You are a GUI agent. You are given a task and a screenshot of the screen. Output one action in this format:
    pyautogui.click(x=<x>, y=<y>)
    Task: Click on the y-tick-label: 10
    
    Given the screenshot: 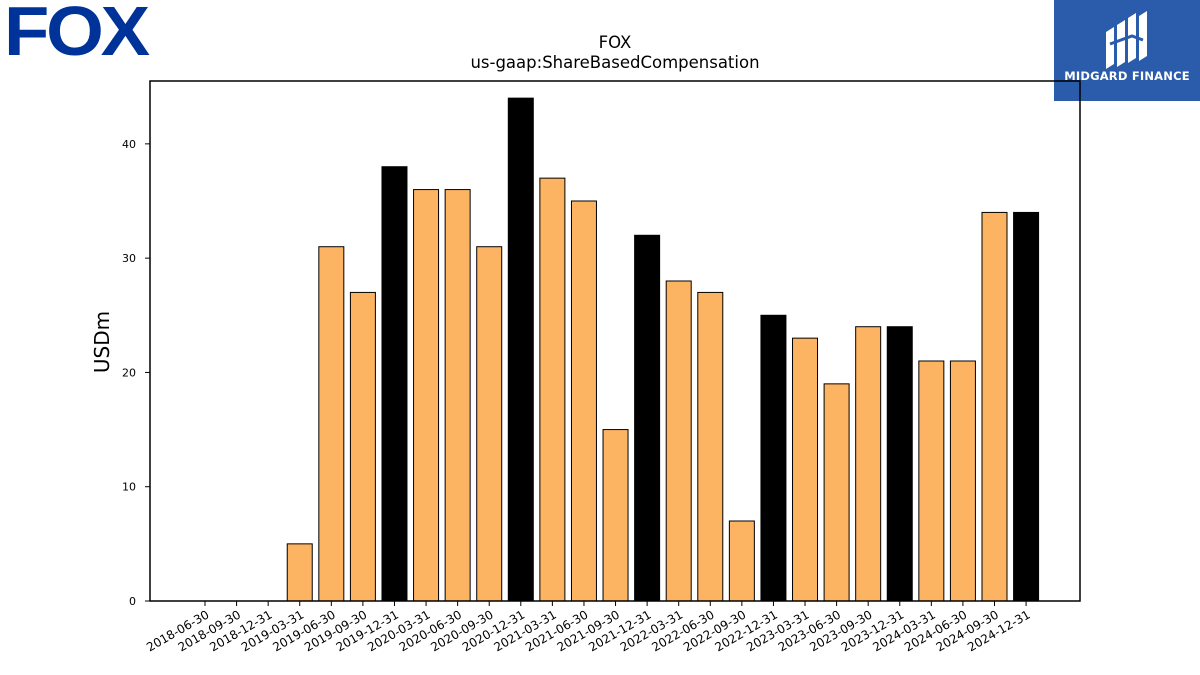 What is the action you would take?
    pyautogui.click(x=129, y=487)
    